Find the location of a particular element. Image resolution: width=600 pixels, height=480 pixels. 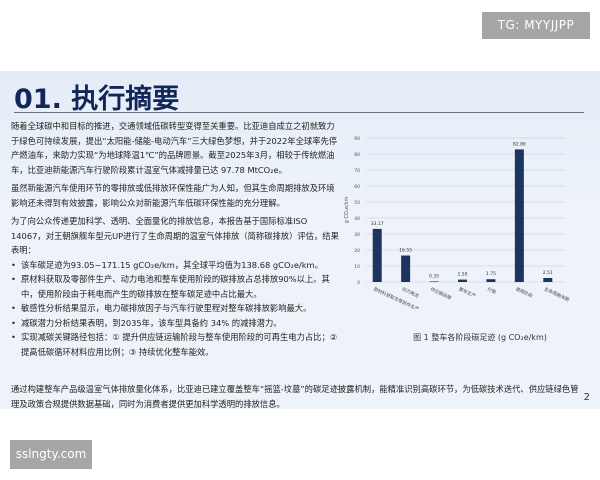

data-label: 1.75 is located at coordinates (491, 274).